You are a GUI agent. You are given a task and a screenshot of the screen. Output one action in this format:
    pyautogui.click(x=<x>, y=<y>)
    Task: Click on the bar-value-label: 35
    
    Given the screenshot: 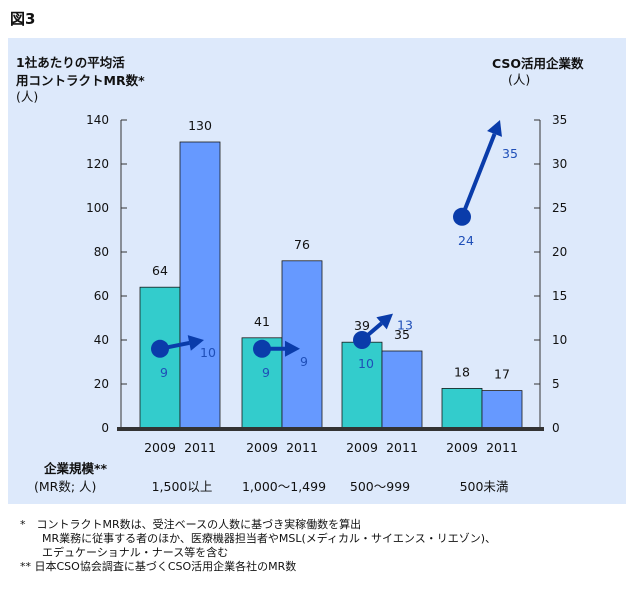 What is the action you would take?
    pyautogui.click(x=402, y=334)
    